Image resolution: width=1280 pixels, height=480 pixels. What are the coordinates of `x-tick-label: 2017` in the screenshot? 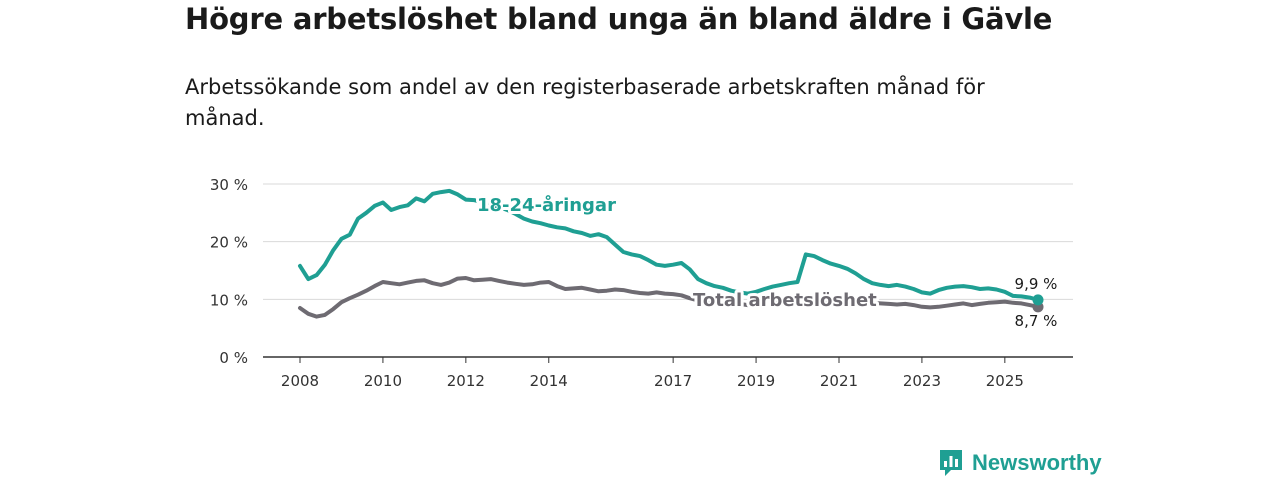 It's located at (673, 381).